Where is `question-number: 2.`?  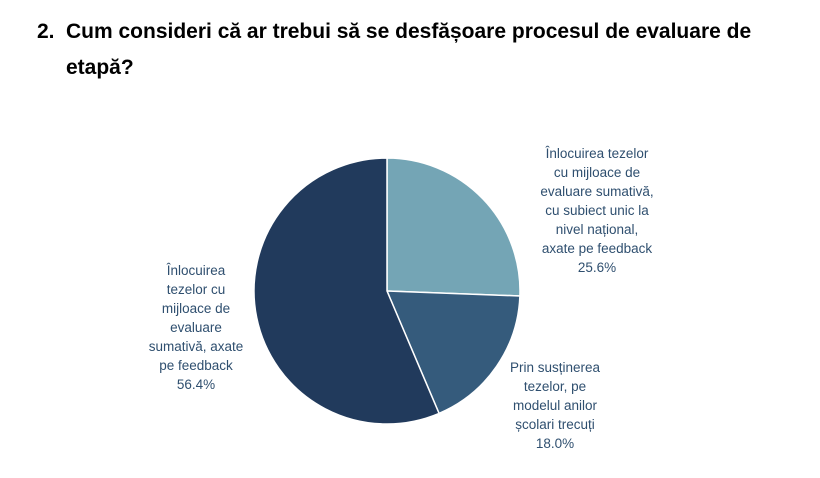
question-number: 2. is located at coordinates (46, 31).